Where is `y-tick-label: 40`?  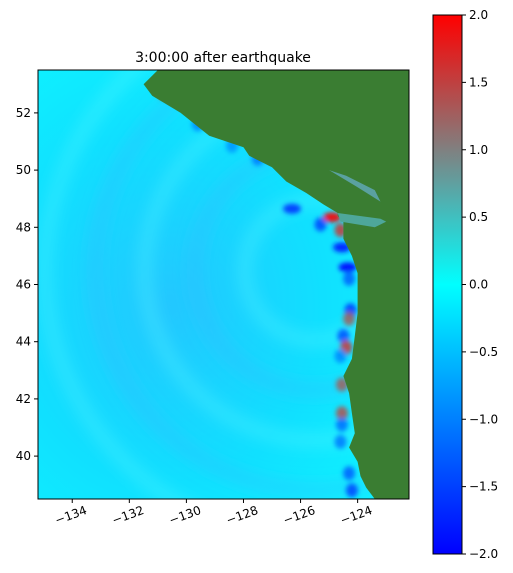 y-tick-label: 40 is located at coordinates (23, 456).